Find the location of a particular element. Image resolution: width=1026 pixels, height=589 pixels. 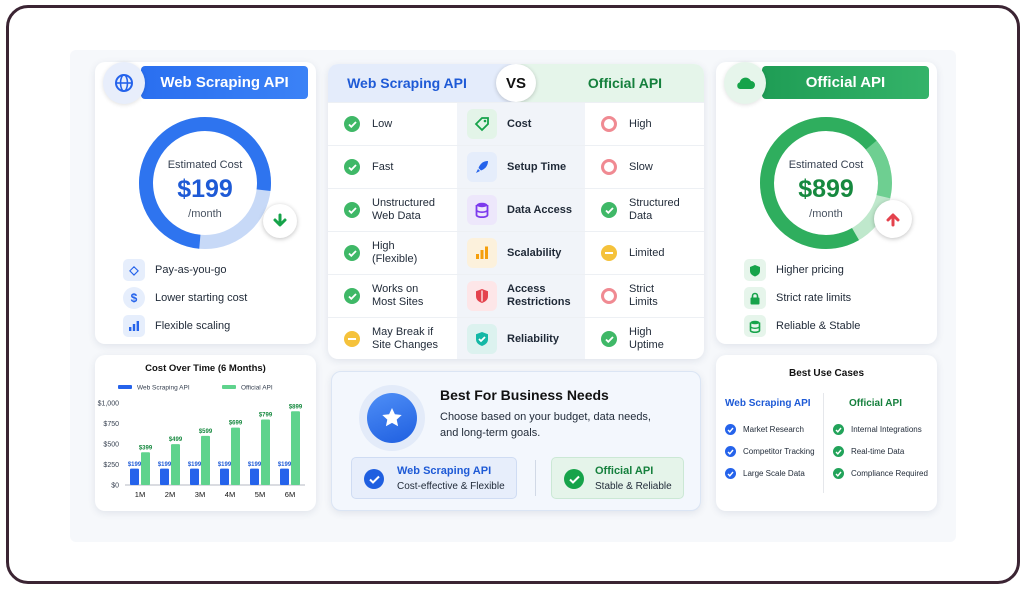

divider is located at coordinates (535, 478).